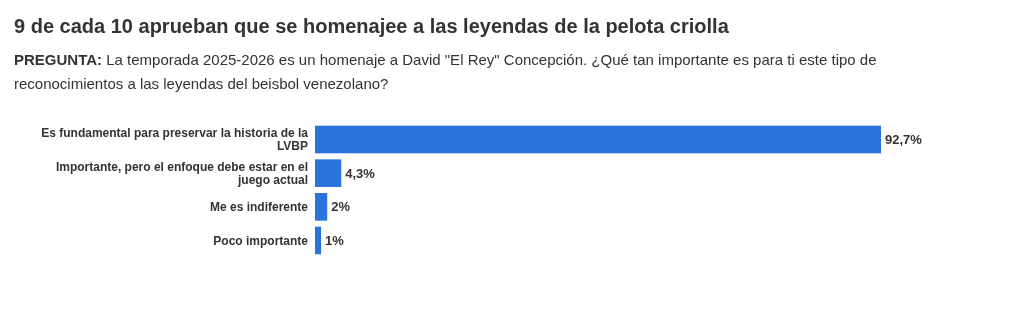 This screenshot has height=321, width=1020. I want to click on y-tick-label: Me es indiferente, so click(259, 206).